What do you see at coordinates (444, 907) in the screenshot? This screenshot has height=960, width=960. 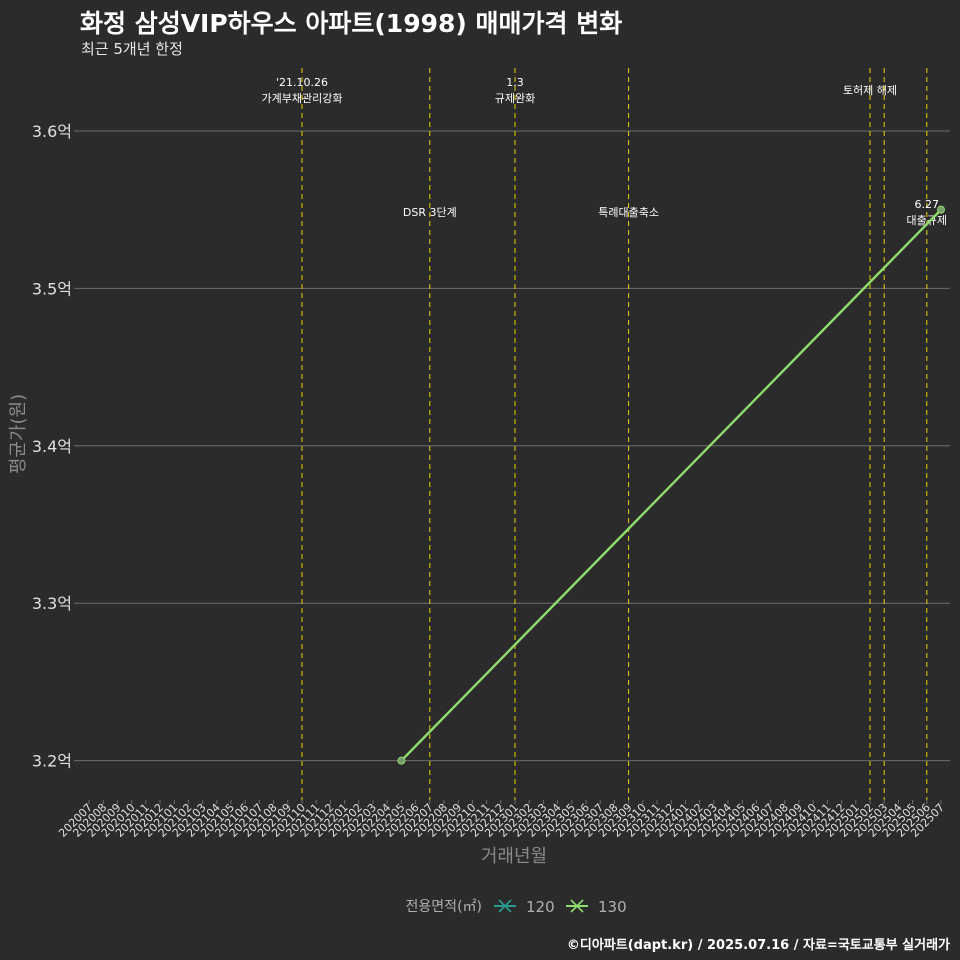 I see `legend-title: 전용면적(㎡)` at bounding box center [444, 907].